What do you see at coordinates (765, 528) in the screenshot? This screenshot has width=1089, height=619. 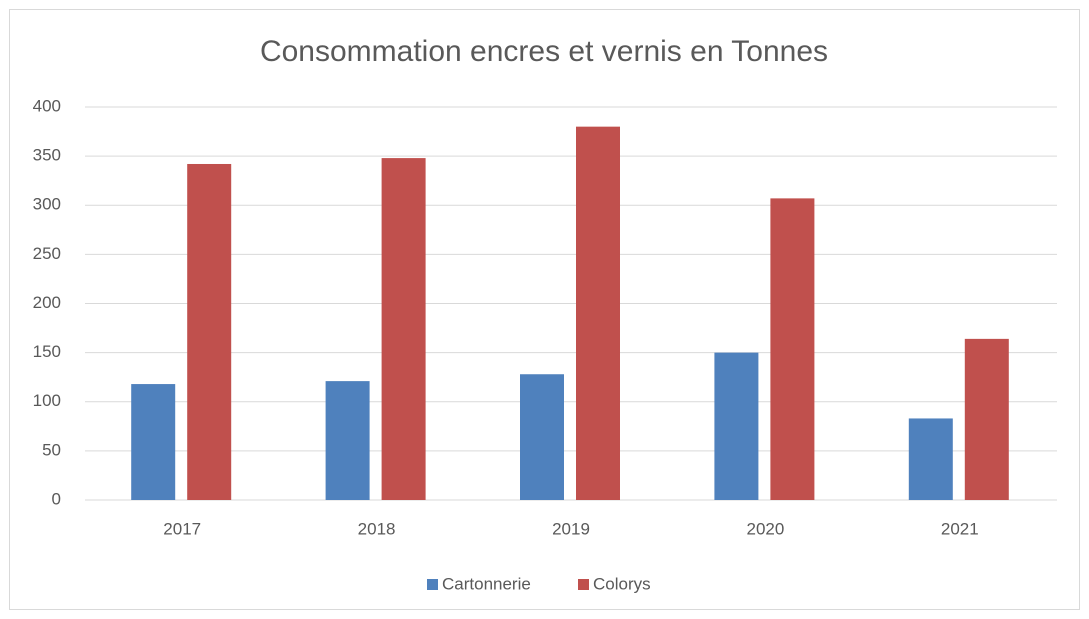 I see `x-tick-label: 2020` at bounding box center [765, 528].